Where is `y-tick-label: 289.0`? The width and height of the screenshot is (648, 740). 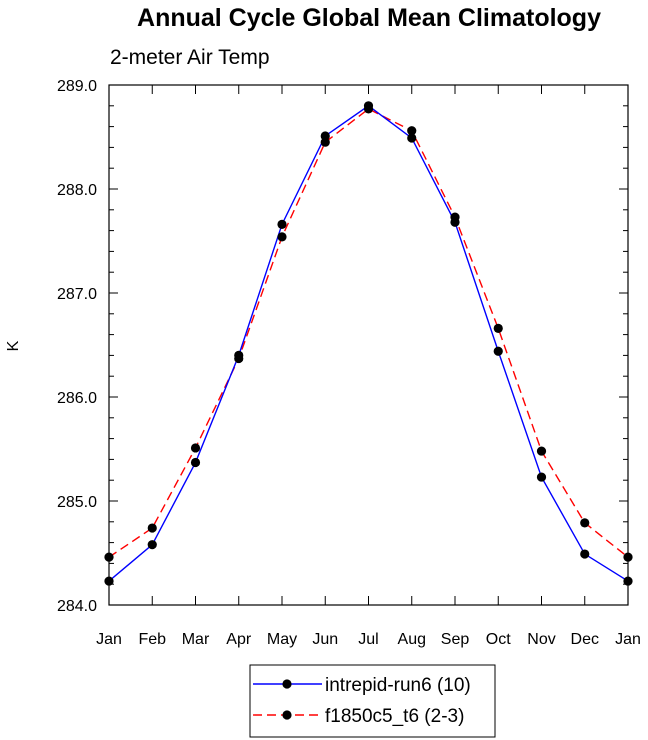 y-tick-label: 289.0 is located at coordinates (77, 86).